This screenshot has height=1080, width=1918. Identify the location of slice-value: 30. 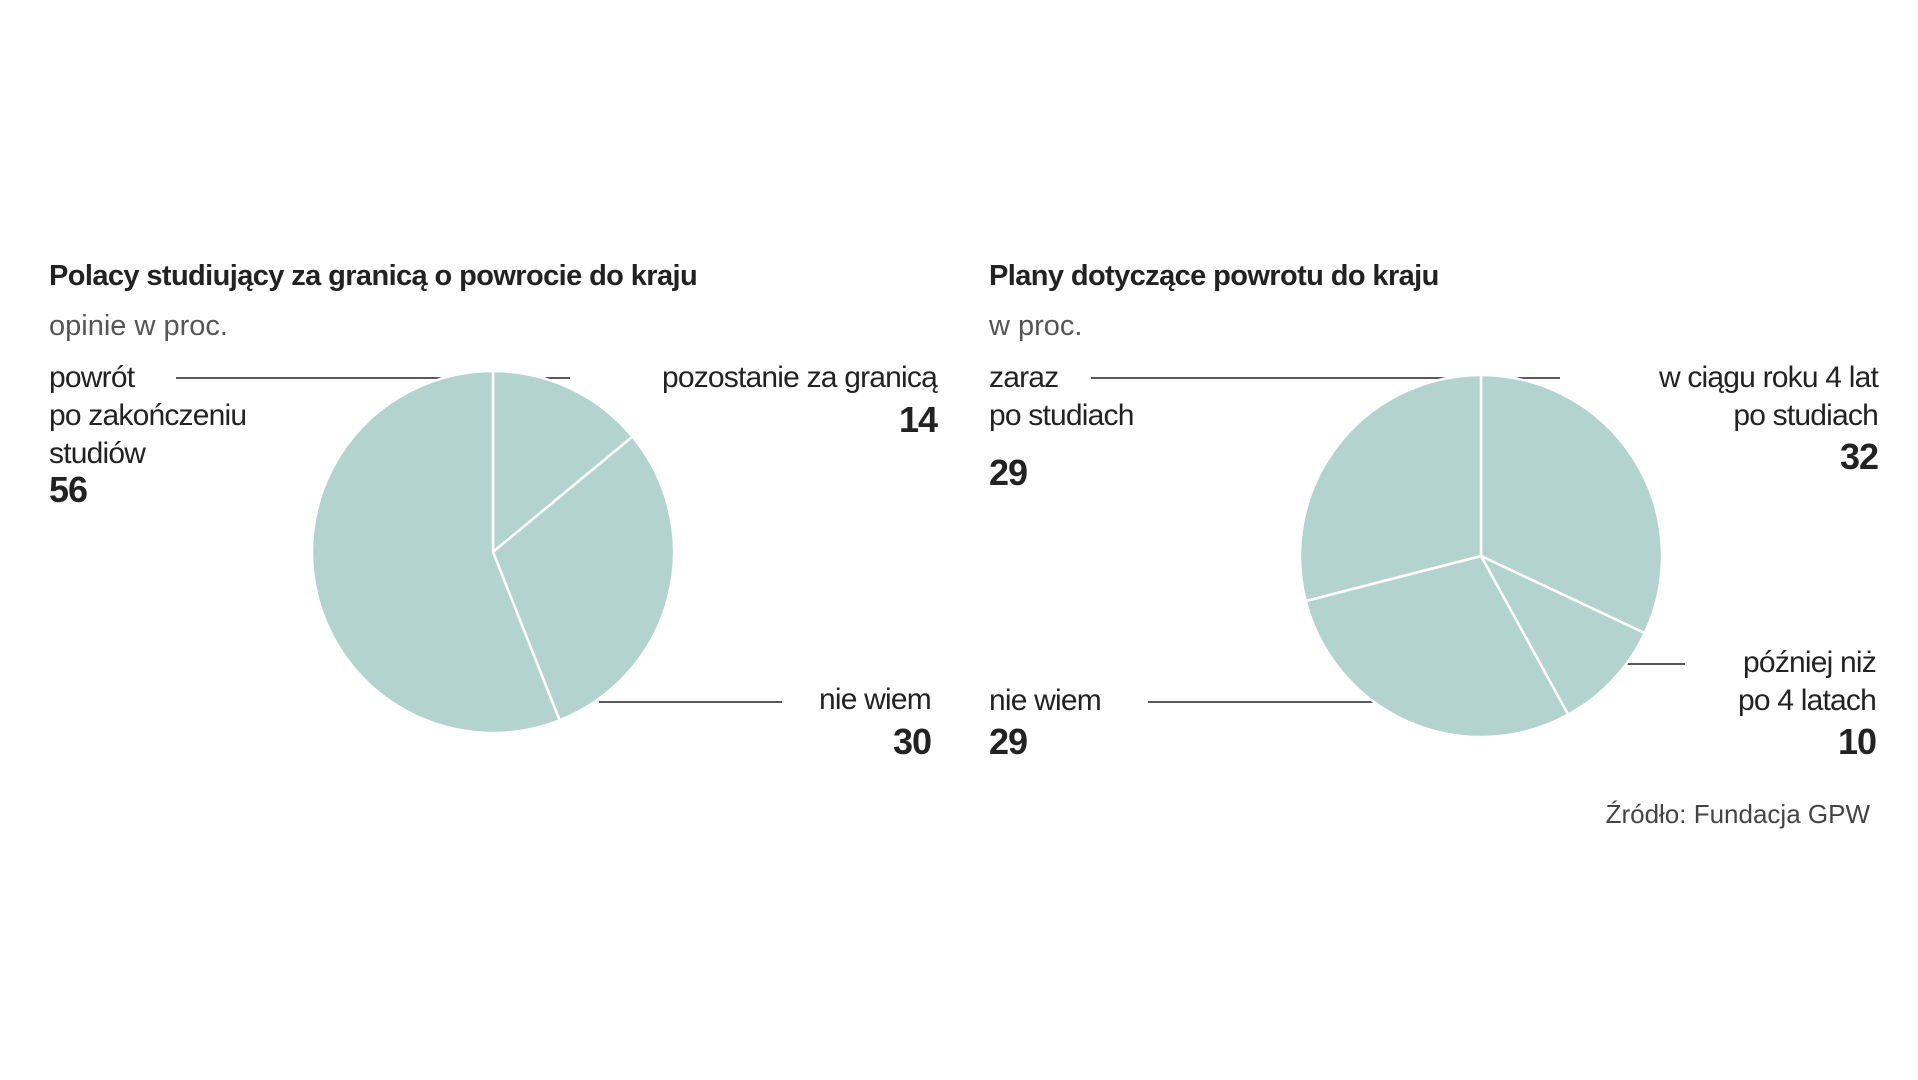
(912, 741).